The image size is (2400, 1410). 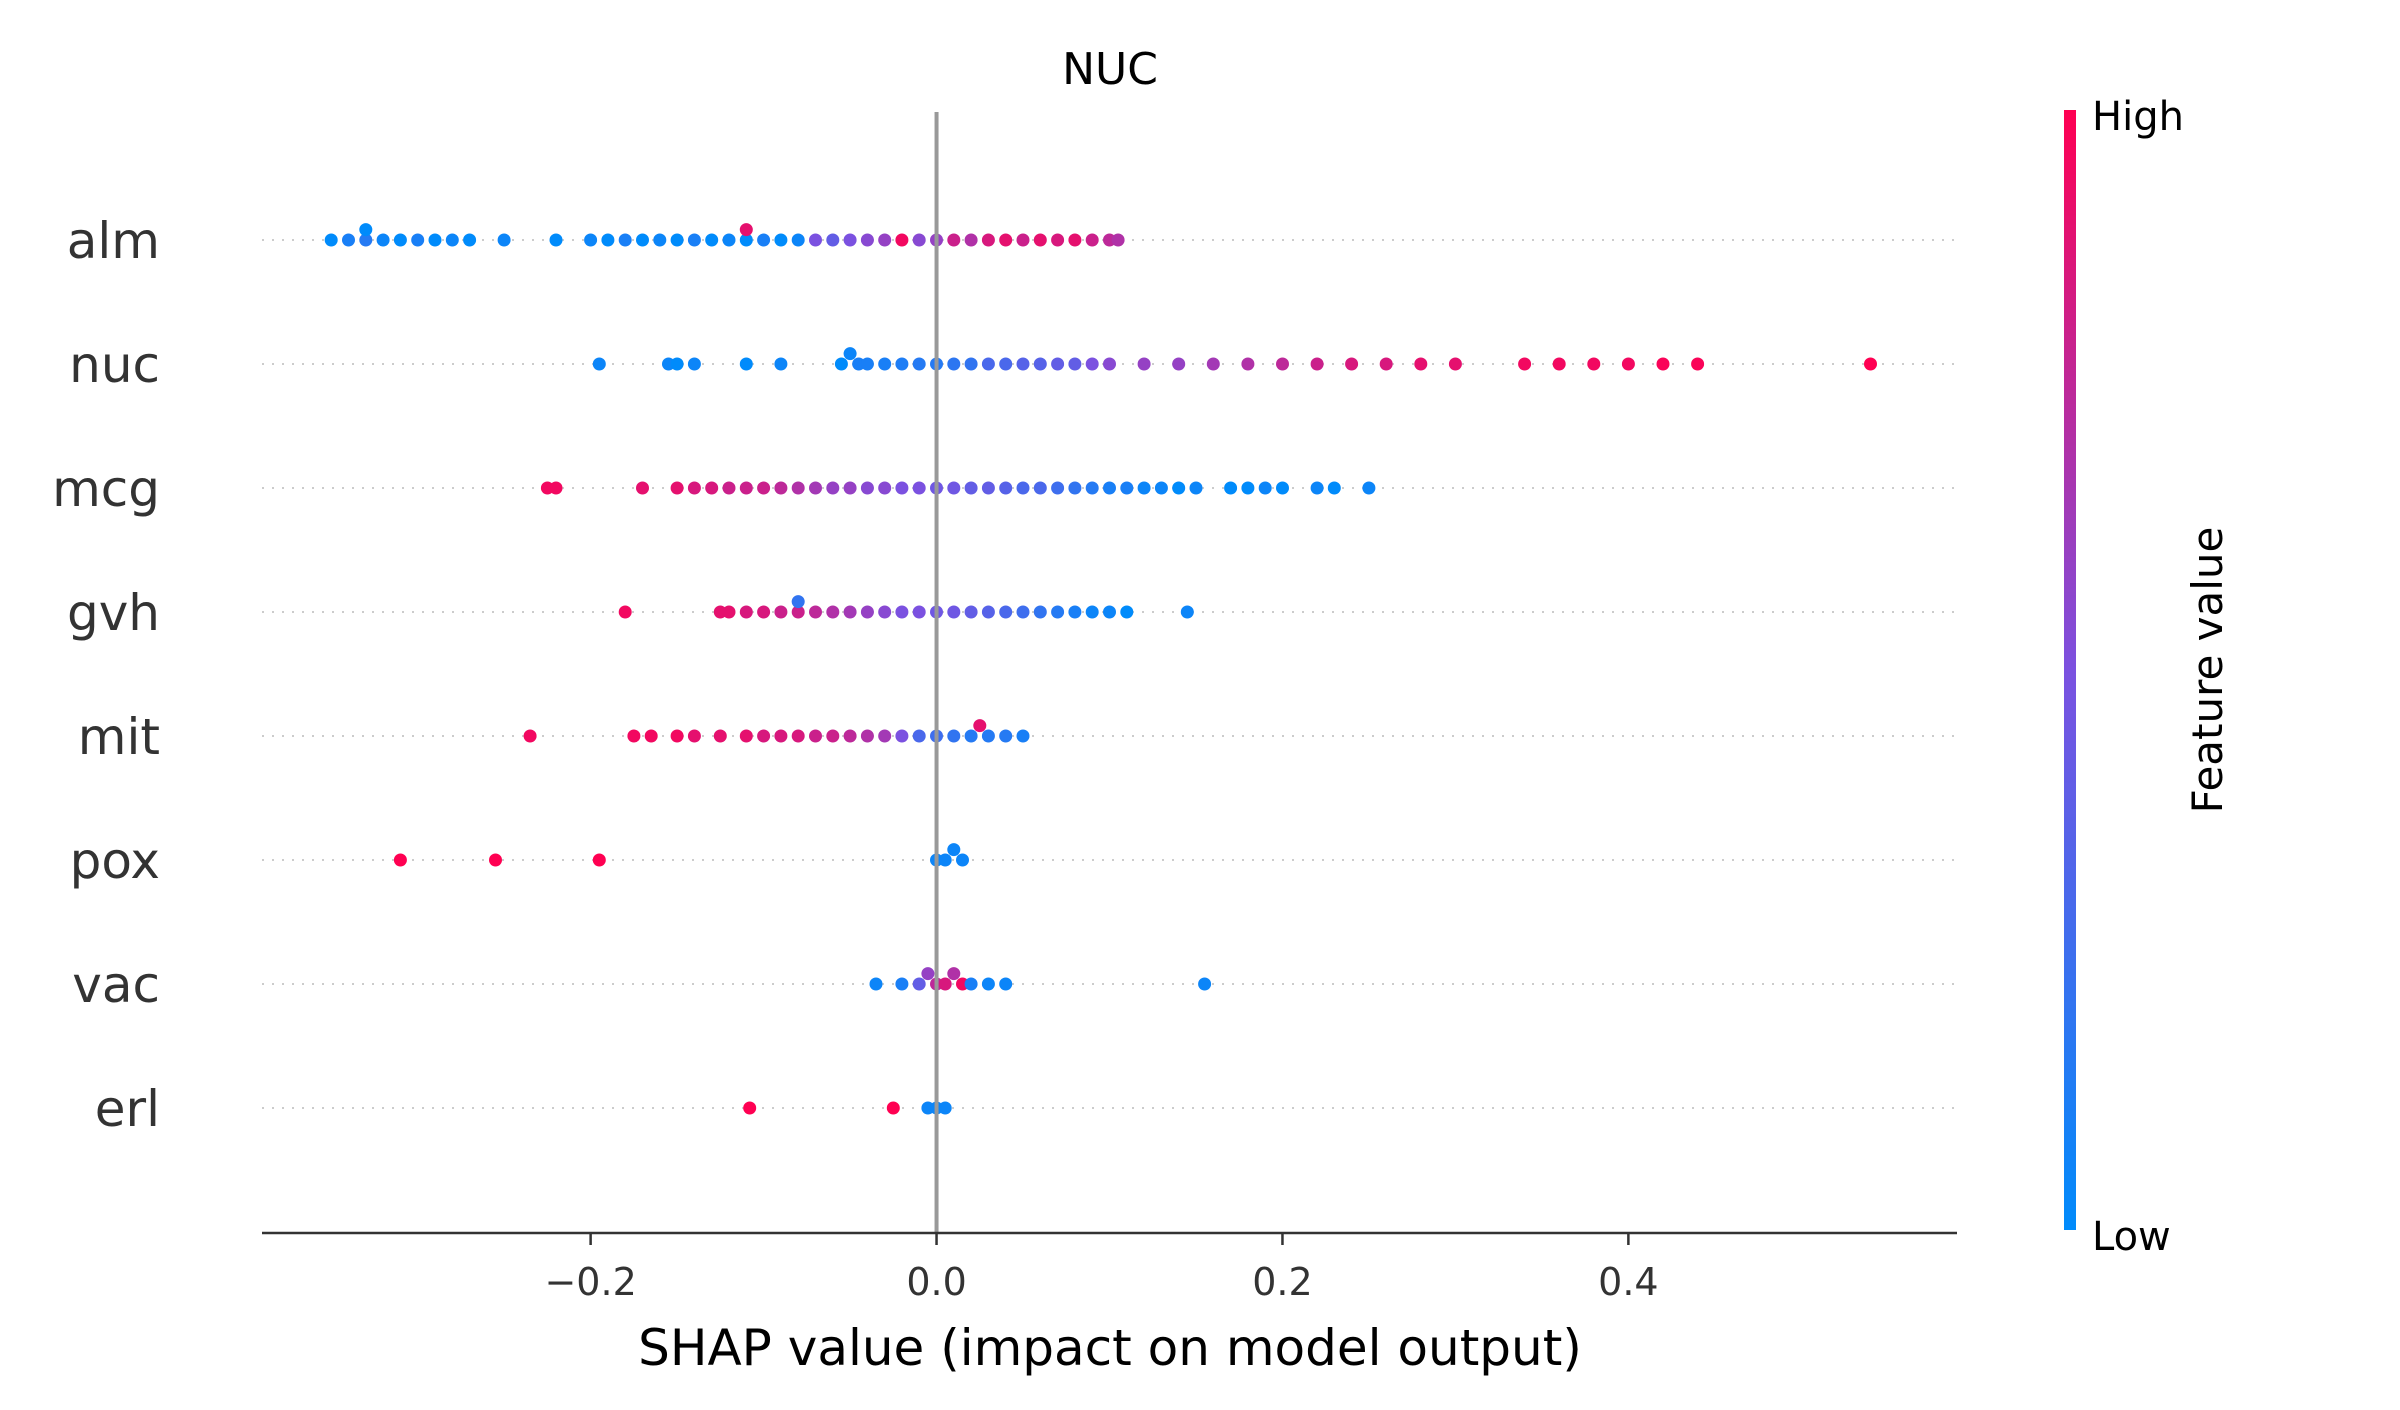 What do you see at coordinates (2138, 117) in the screenshot?
I see `colorbar-high-label: High` at bounding box center [2138, 117].